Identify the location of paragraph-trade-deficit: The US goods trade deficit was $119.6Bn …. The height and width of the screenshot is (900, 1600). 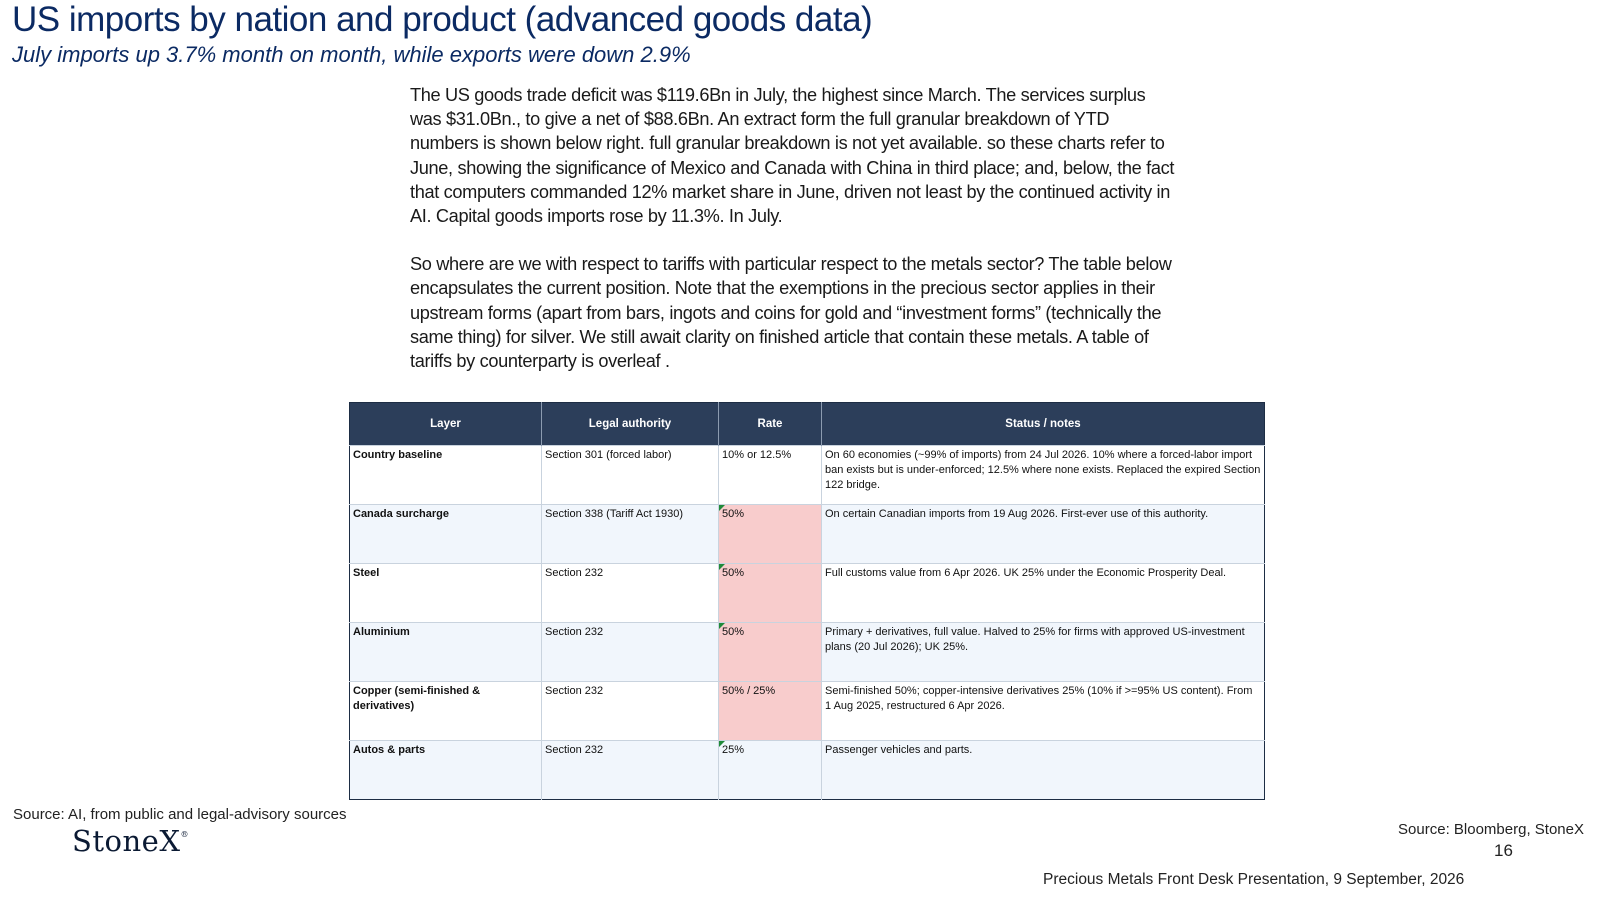
(792, 156).